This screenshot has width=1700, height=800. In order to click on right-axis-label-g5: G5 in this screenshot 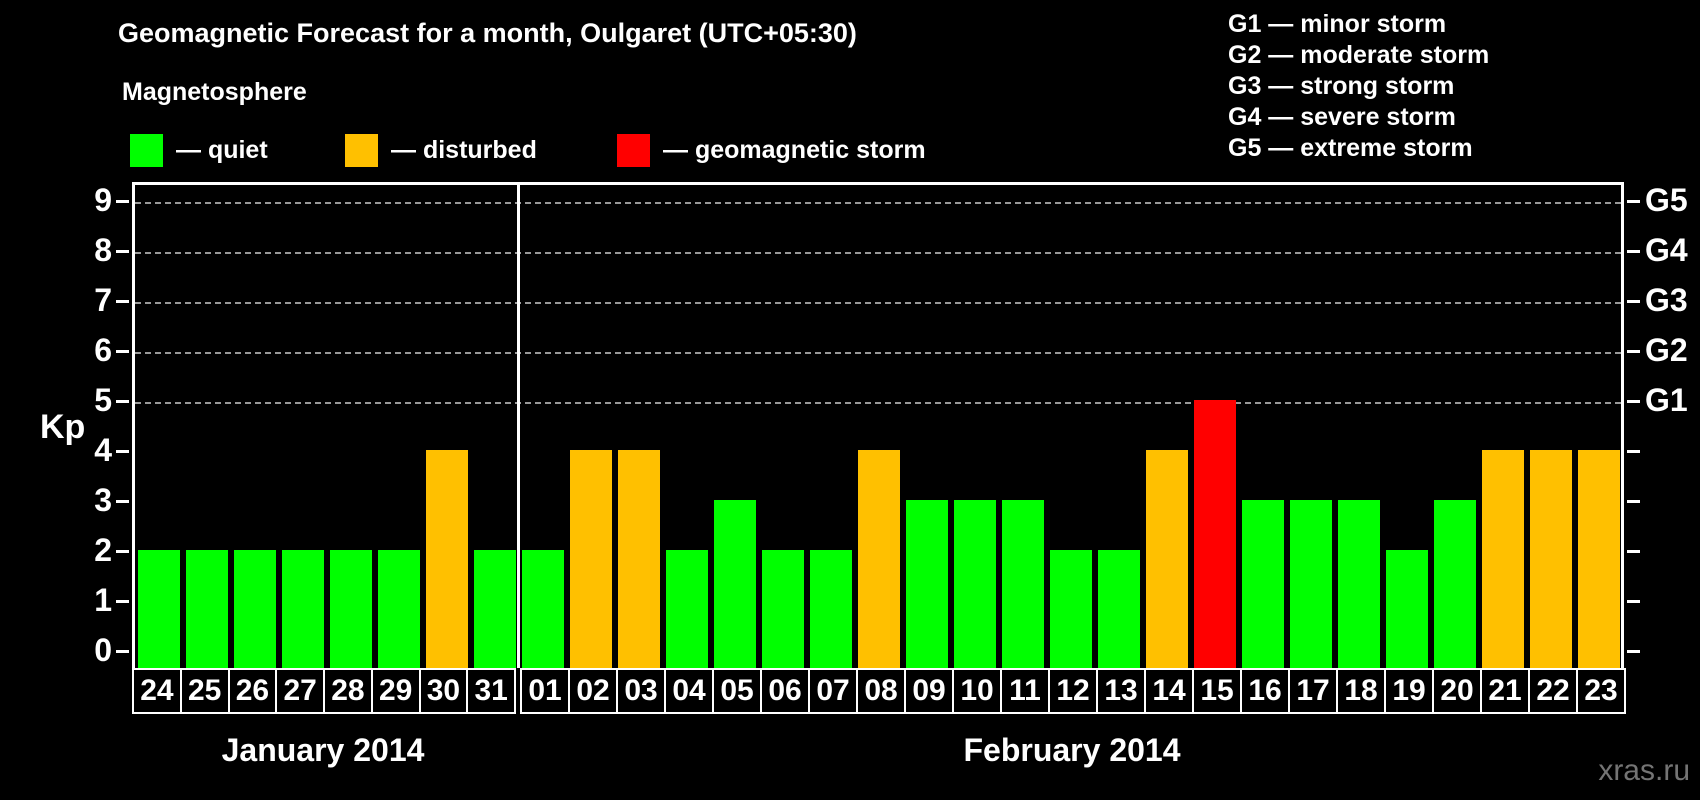, I will do `click(1666, 200)`.